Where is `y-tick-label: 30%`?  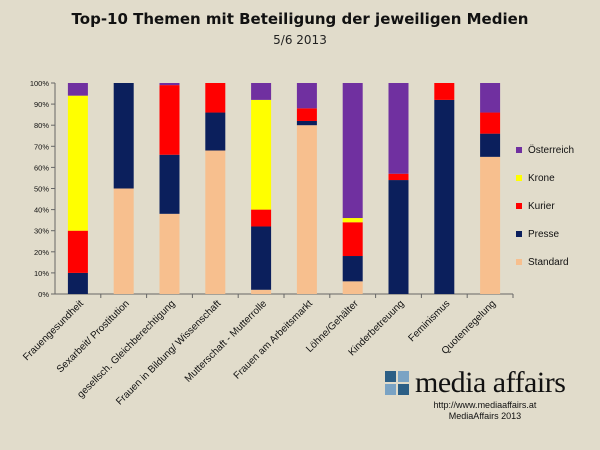 y-tick-label: 30% is located at coordinates (41, 231).